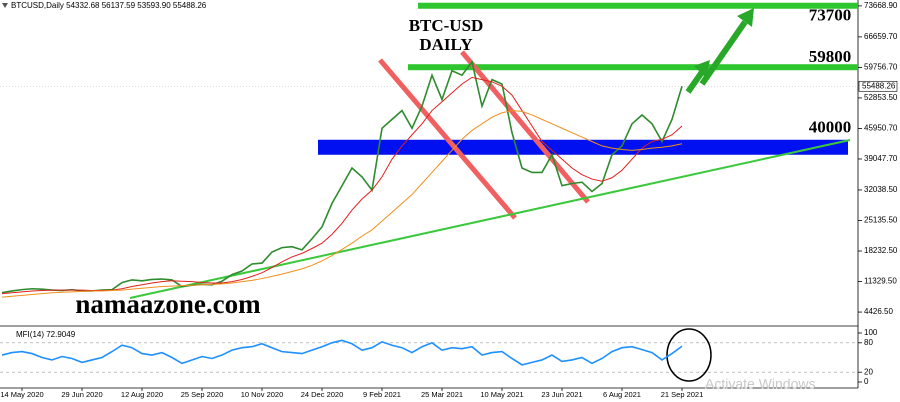 This screenshot has height=402, width=900. Describe the element at coordinates (745, 17) in the screenshot. I see `arrow-head` at that location.